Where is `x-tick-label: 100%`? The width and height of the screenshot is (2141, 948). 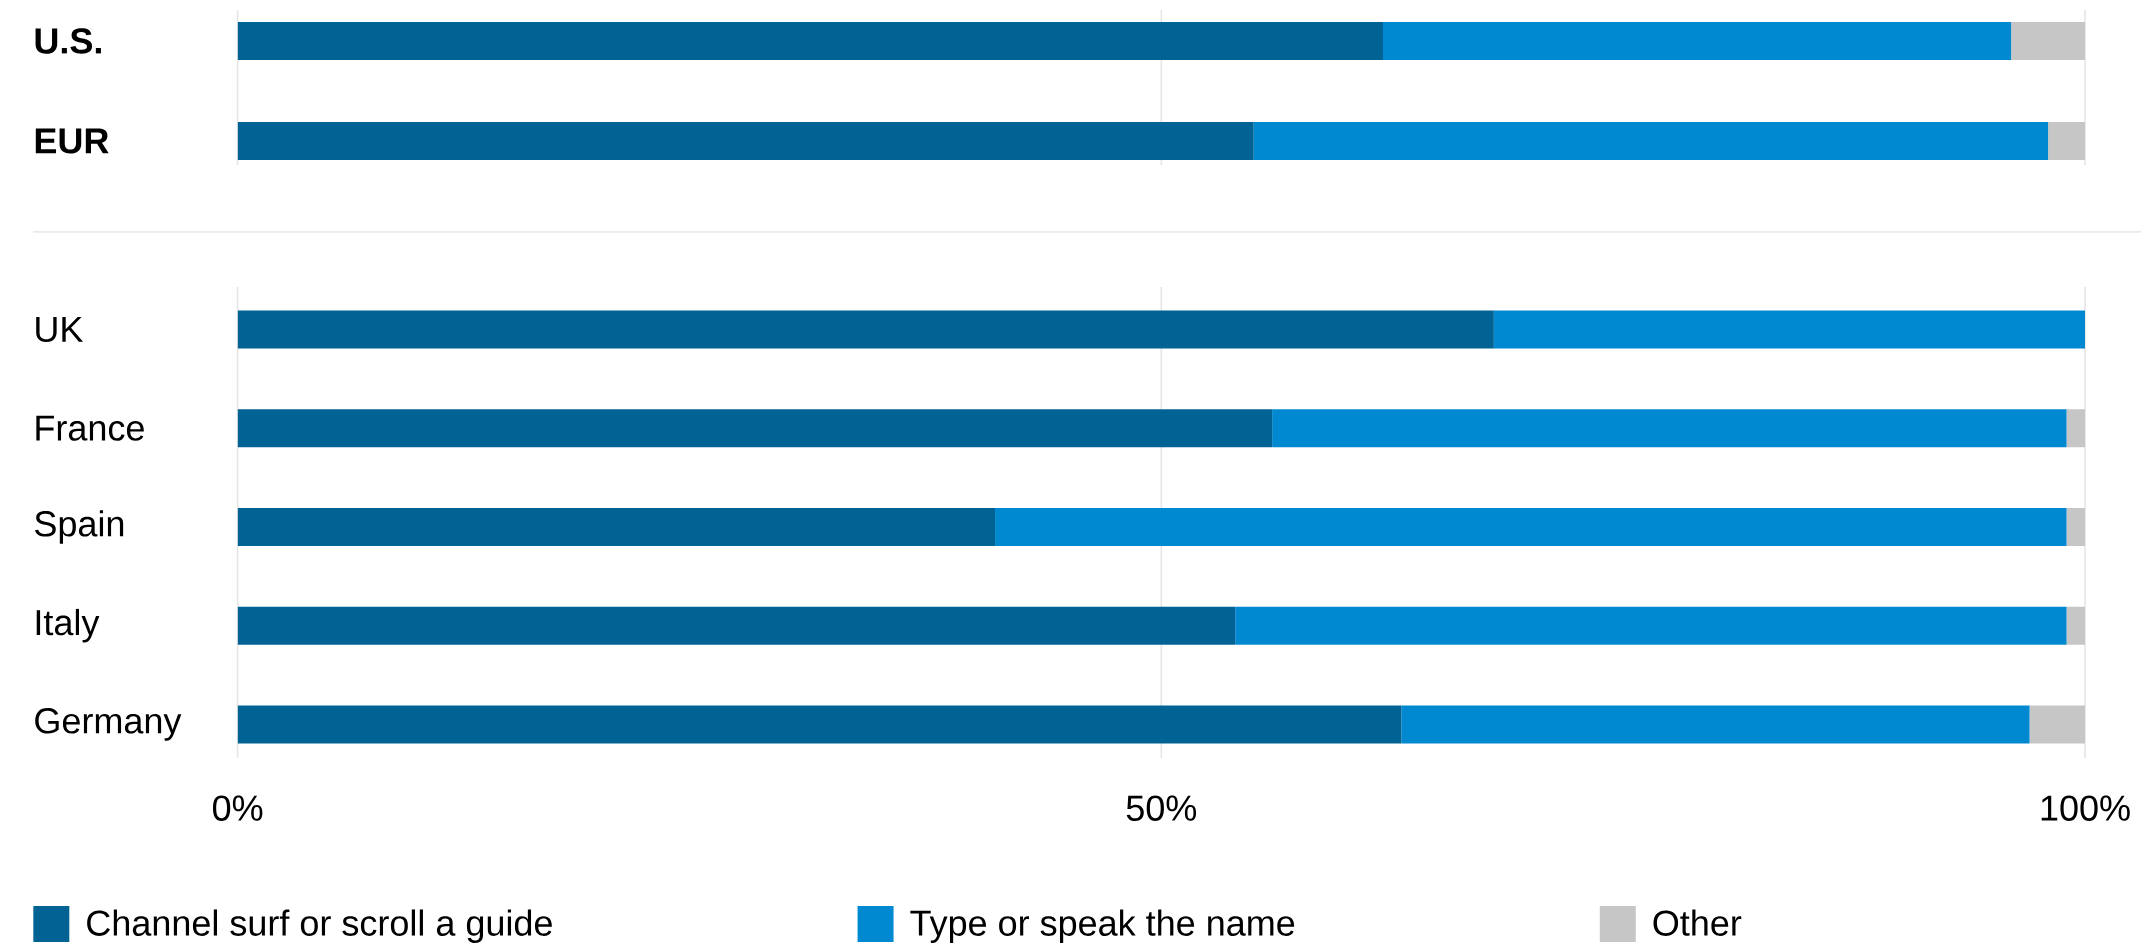
x-tick-label: 100% is located at coordinates (2085, 808).